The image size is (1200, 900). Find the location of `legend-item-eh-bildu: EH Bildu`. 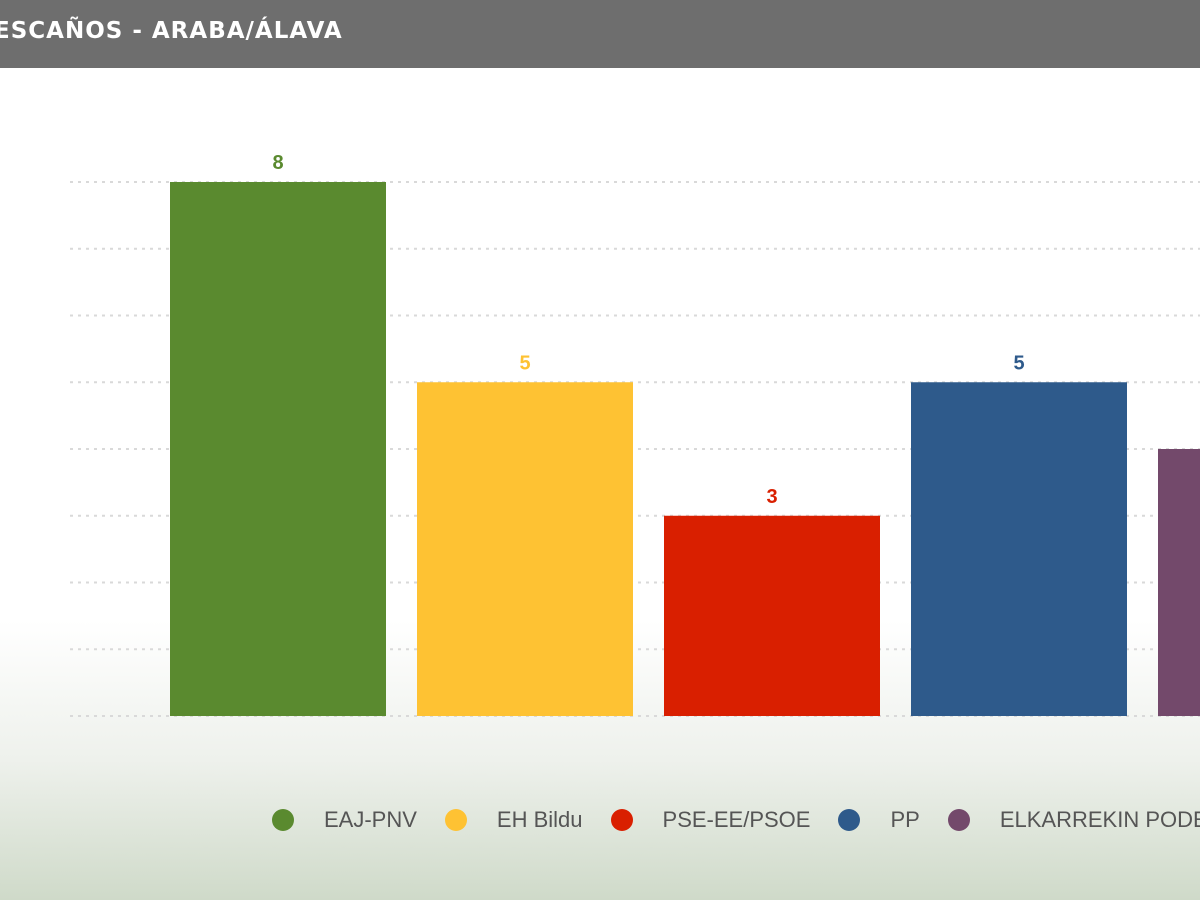

legend-item-eh-bildu: EH Bildu is located at coordinates (513, 820).